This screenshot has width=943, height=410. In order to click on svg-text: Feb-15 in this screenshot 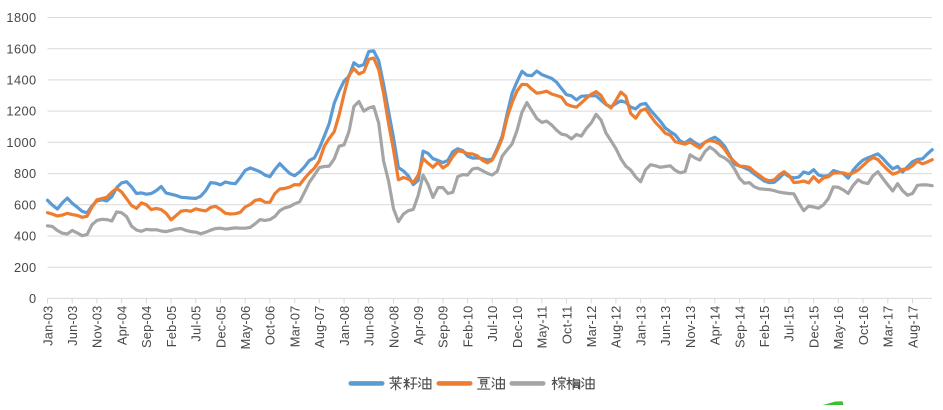, I will do `click(764, 327)`.